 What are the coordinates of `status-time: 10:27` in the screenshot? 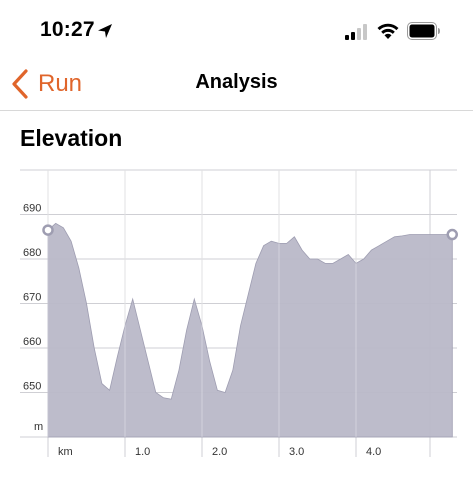 It's located at (67, 29).